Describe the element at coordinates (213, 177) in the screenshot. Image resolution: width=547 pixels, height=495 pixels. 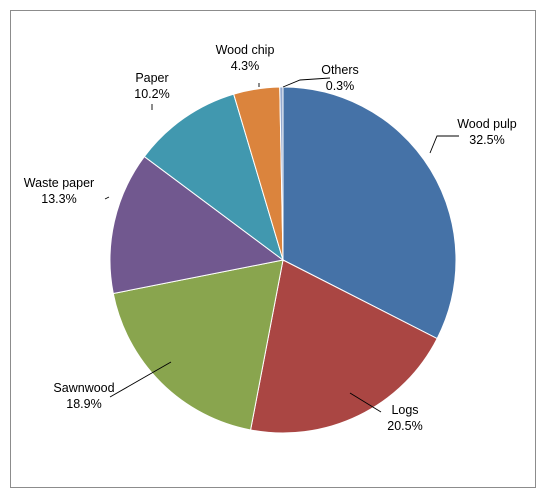
I see `pie-slice-paper` at that location.